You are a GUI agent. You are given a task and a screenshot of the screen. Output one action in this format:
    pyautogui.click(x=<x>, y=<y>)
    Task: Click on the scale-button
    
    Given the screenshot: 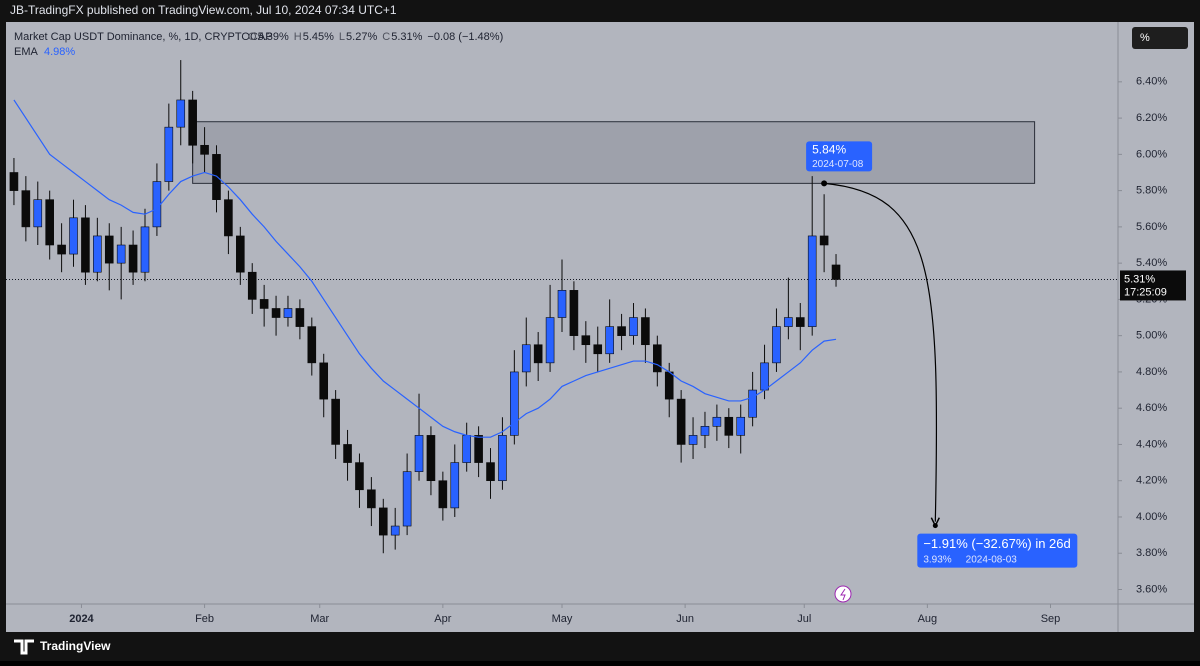 What is the action you would take?
    pyautogui.click(x=1160, y=38)
    